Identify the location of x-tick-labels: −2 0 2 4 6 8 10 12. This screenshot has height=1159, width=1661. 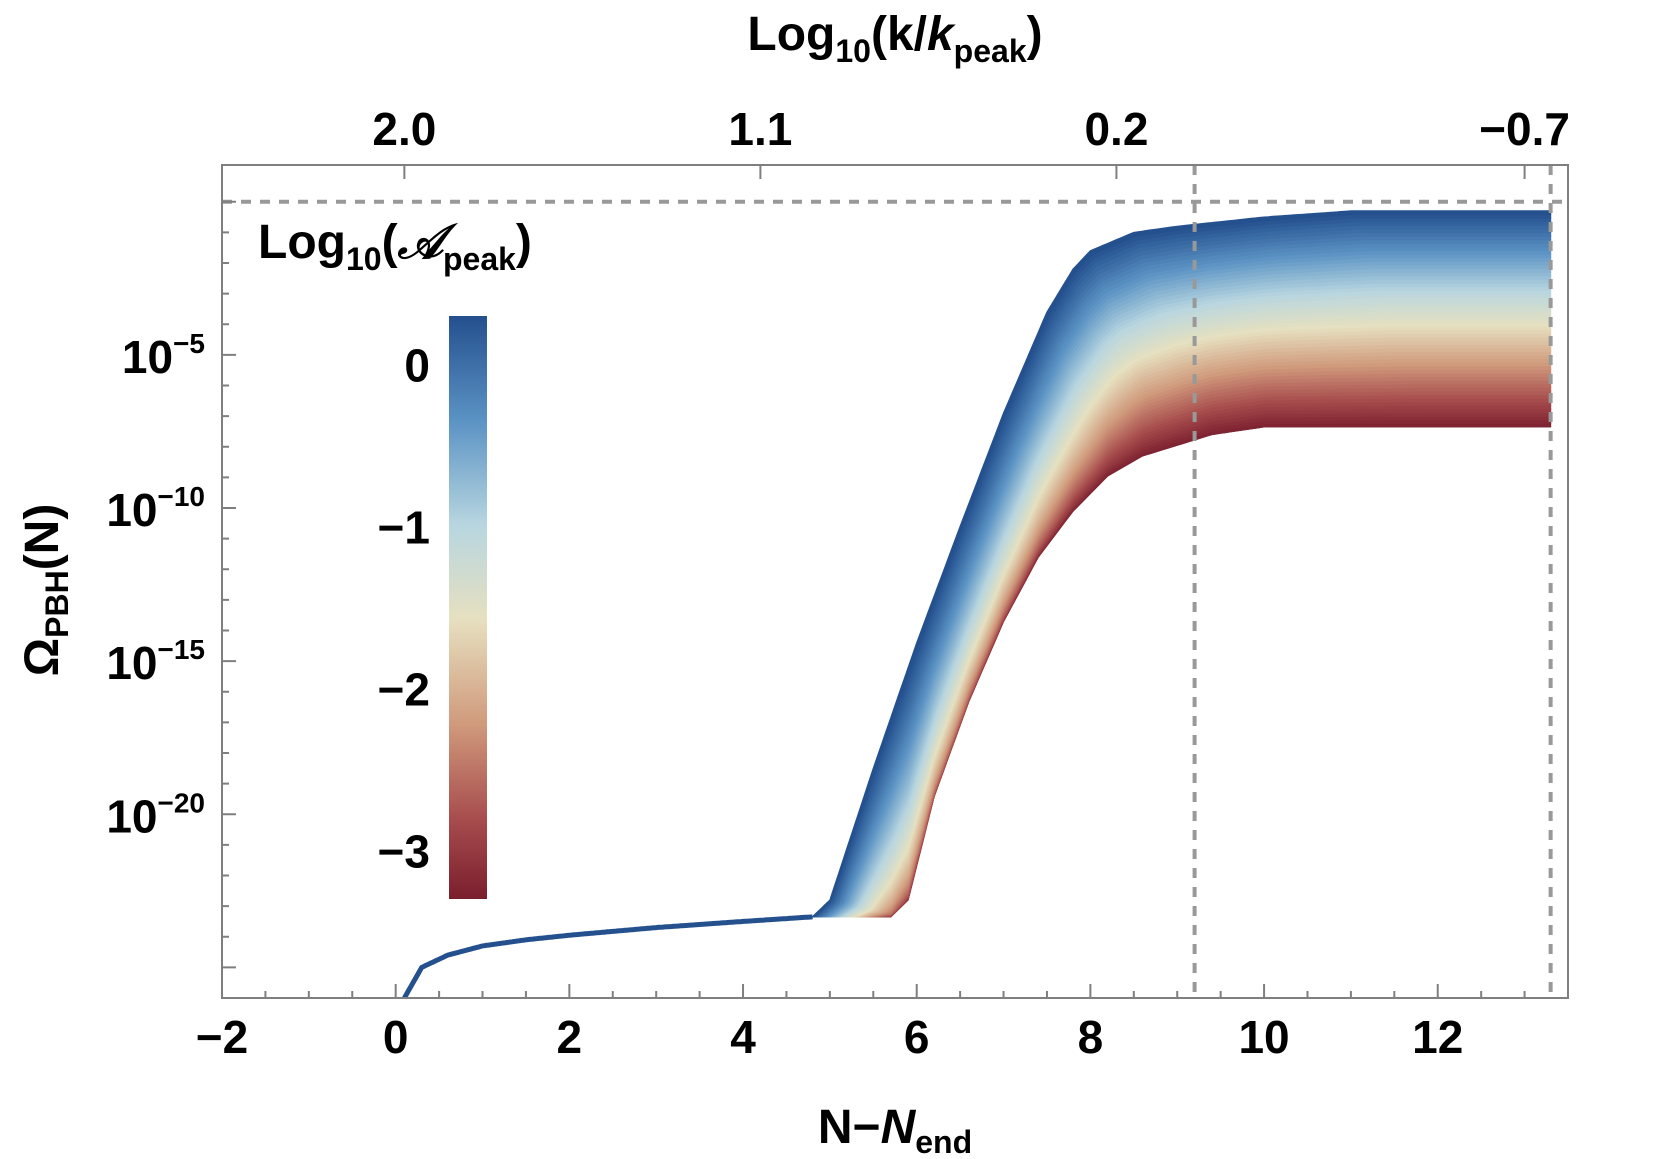
(830, 1037).